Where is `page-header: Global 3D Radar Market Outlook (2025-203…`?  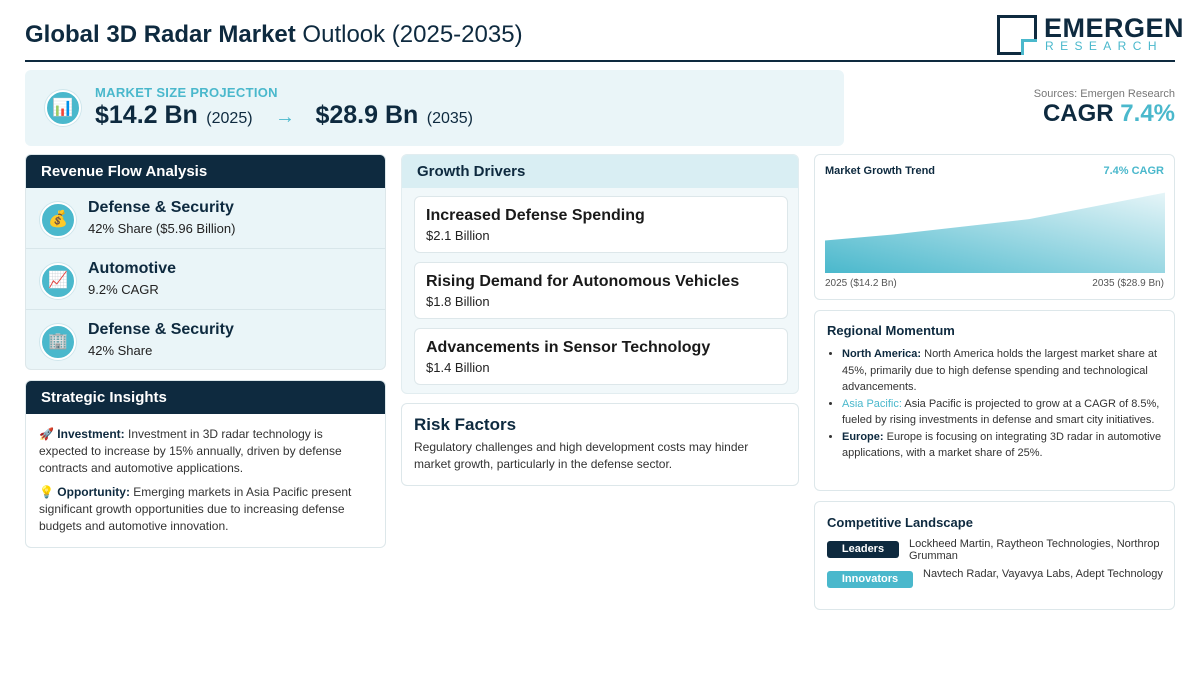 page-header: Global 3D Radar Market Outlook (2025-203… is located at coordinates (604, 37).